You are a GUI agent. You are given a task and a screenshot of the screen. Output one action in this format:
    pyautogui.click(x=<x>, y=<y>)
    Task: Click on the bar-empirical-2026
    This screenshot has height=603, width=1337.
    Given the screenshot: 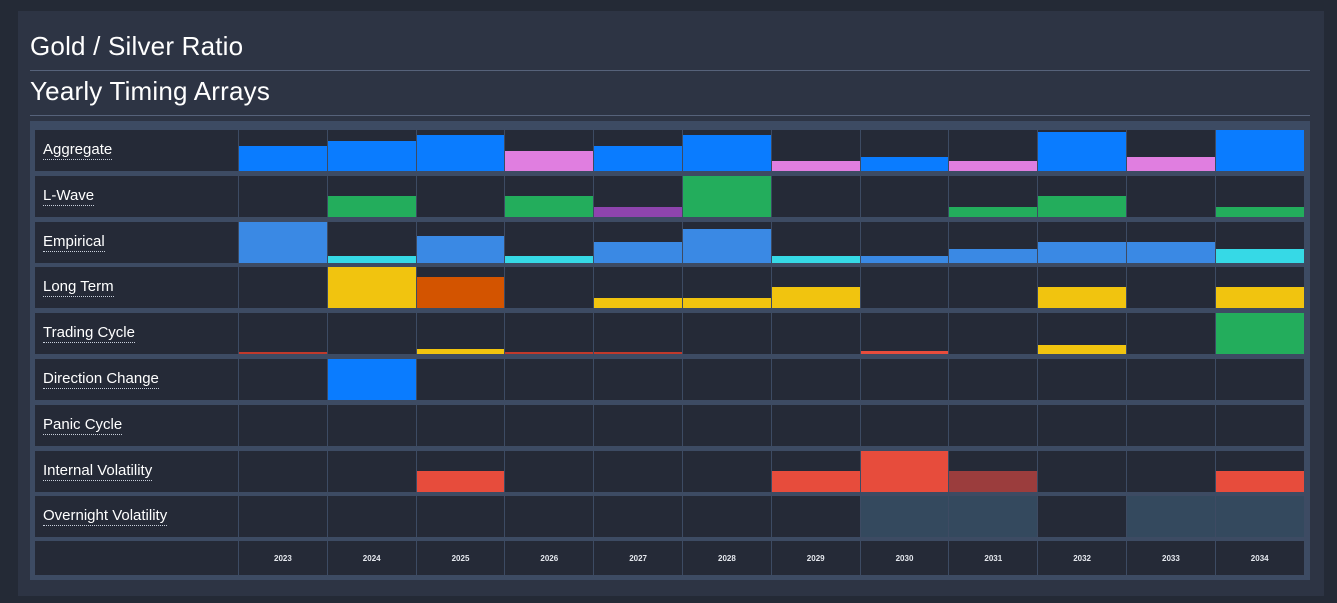 What is the action you would take?
    pyautogui.click(x=549, y=259)
    